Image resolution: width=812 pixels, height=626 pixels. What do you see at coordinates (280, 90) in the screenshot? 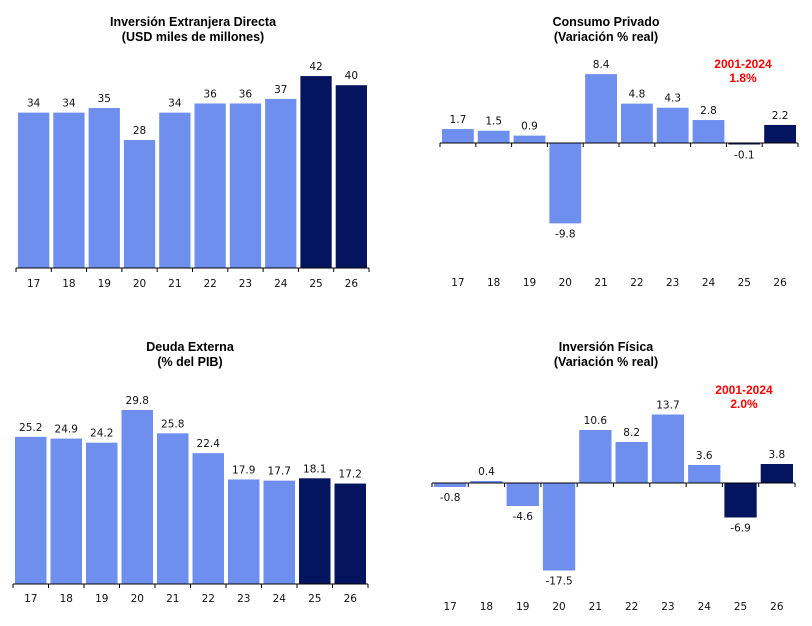
I see `data-label-24: 37` at bounding box center [280, 90].